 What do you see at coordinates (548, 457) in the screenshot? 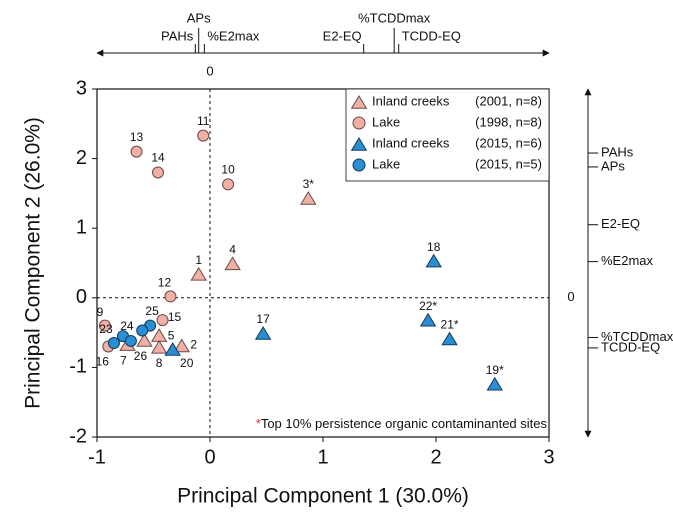
I see `x-tick-label: 3` at bounding box center [548, 457].